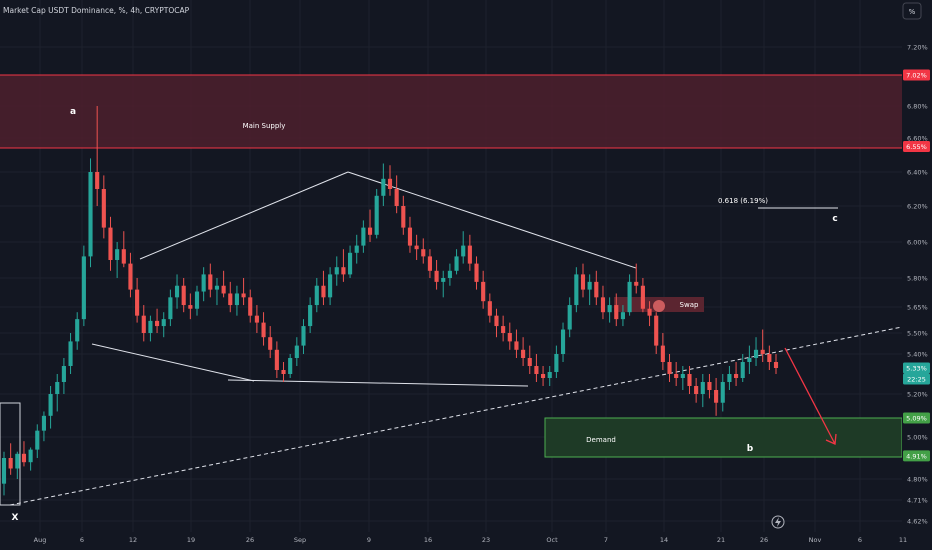  I want to click on wave-label-c: c, so click(834, 219).